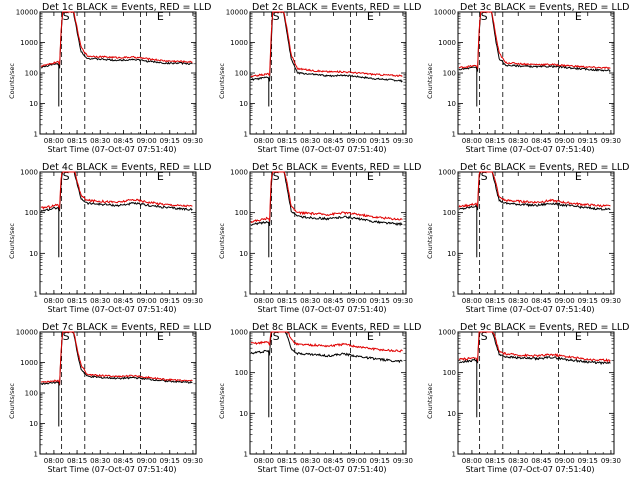 The height and width of the screenshot is (480, 640). Describe the element at coordinates (126, 327) in the screenshot. I see `chart-title: Det 7c BLACK = Events, RED = LLD` at that location.